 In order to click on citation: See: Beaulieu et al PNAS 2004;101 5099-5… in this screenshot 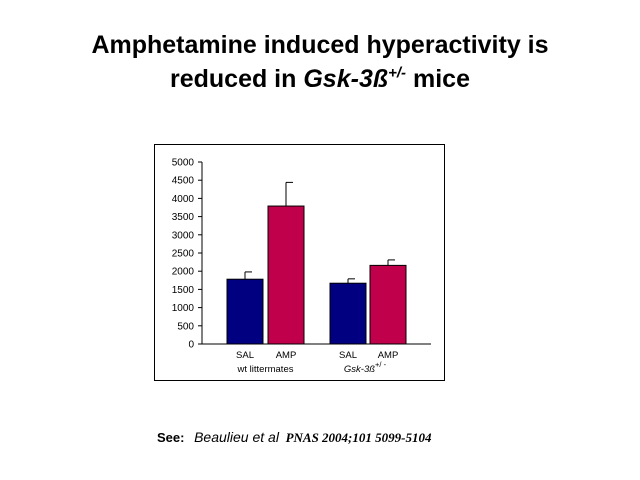, I will do `click(294, 437)`.